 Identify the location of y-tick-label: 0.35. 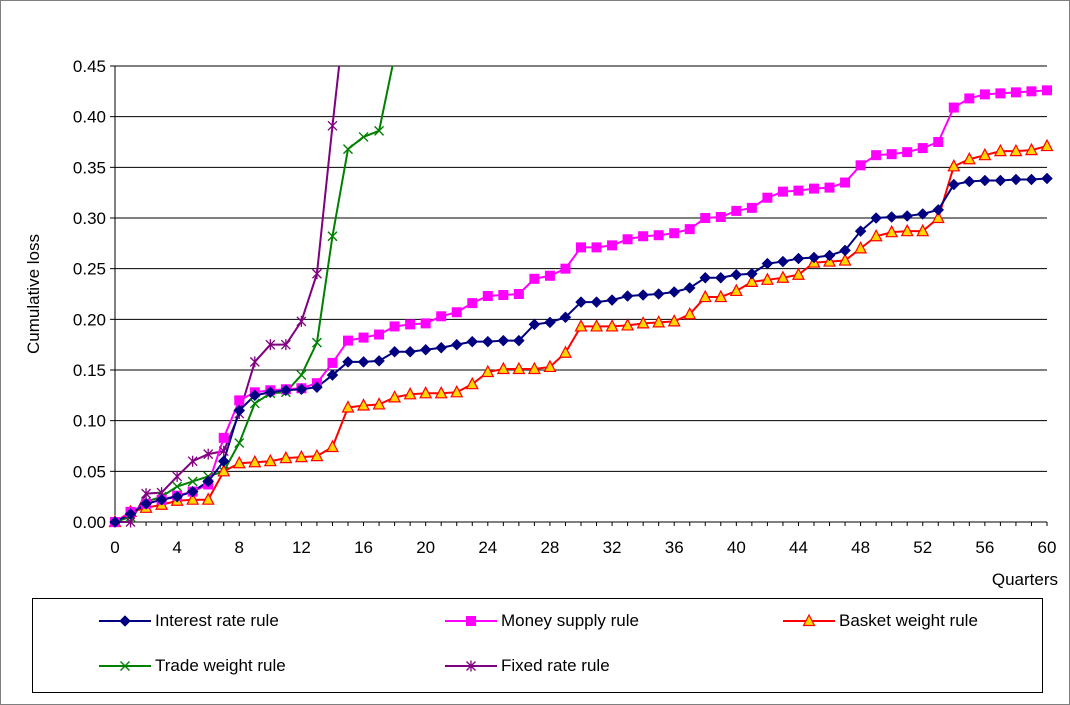
(89, 167).